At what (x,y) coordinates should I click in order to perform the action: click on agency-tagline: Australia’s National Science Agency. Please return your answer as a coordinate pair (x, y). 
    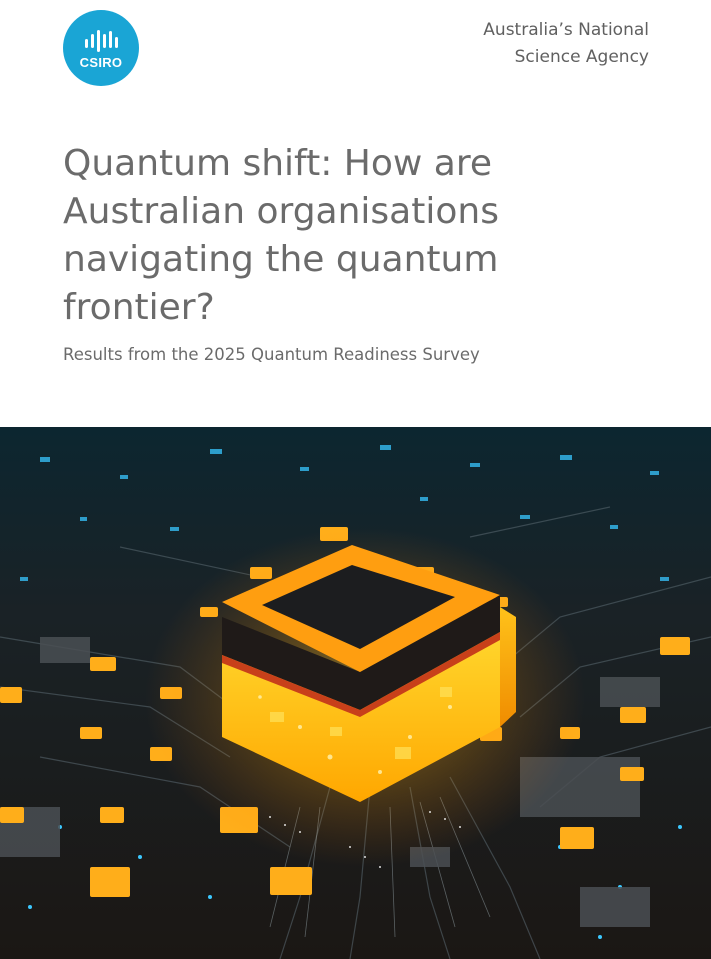
    Looking at the image, I should click on (519, 44).